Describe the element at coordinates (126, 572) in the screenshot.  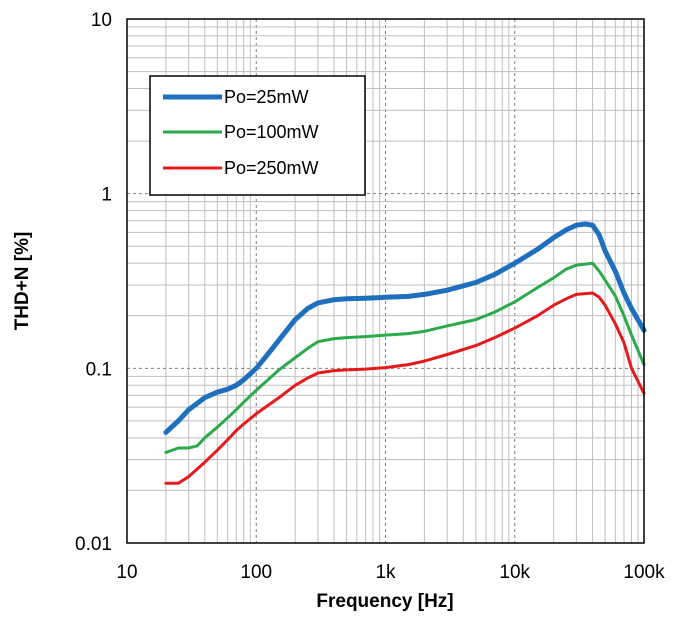
I see `x-tick-label: 10` at that location.